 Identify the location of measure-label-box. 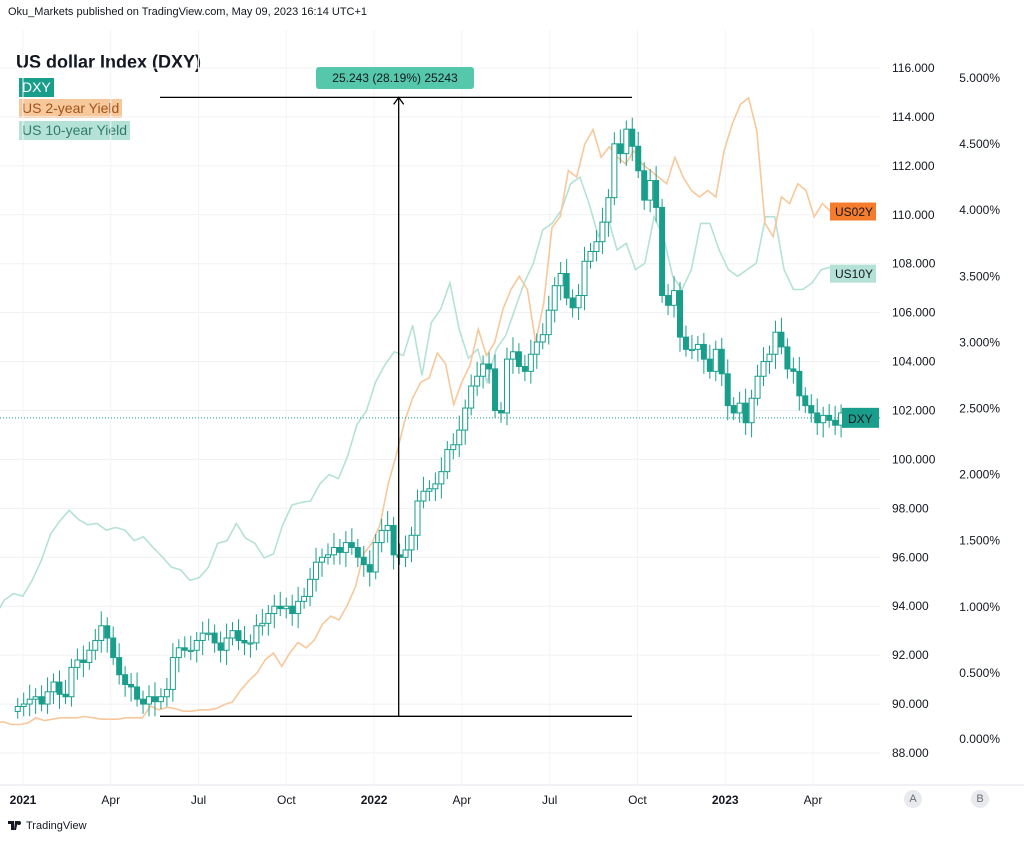
(395, 78).